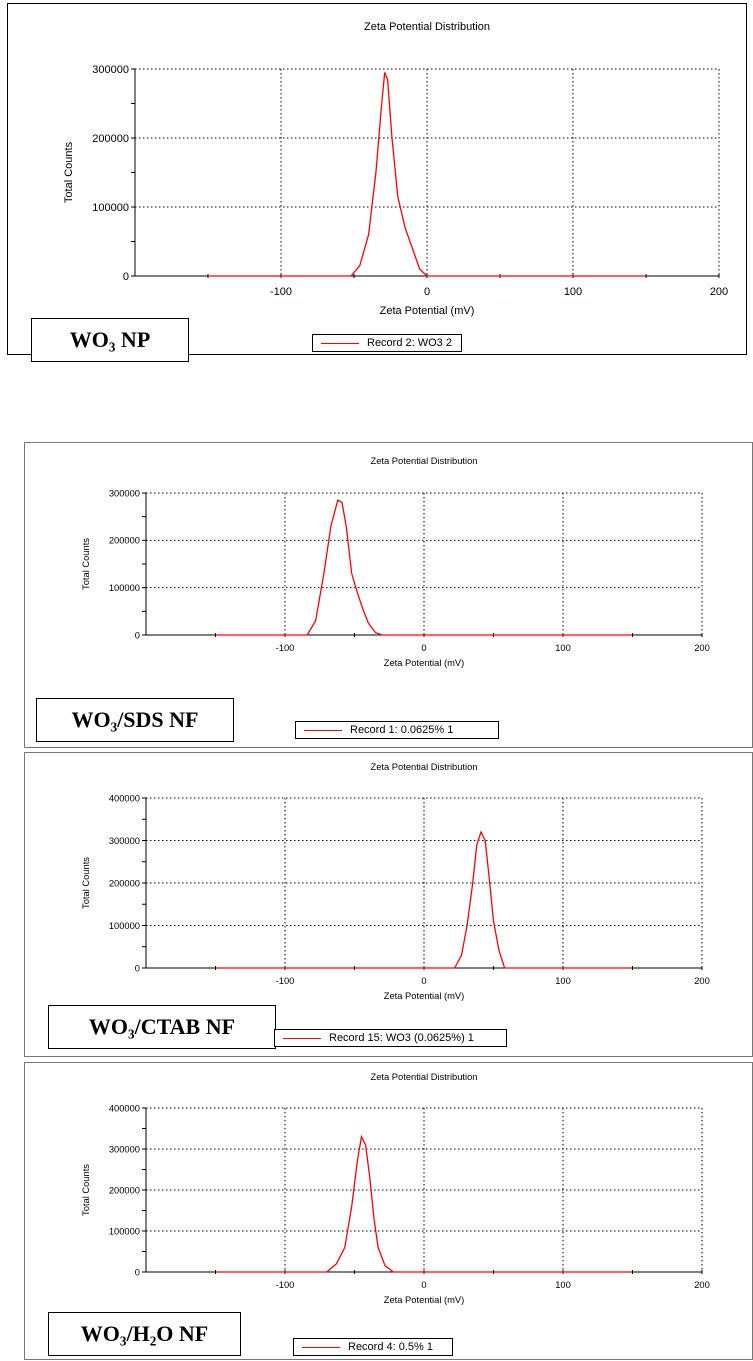 The width and height of the screenshot is (753, 1361). What do you see at coordinates (402, 730) in the screenshot?
I see `legend-label: Record 1: 0.0625% 1` at bounding box center [402, 730].